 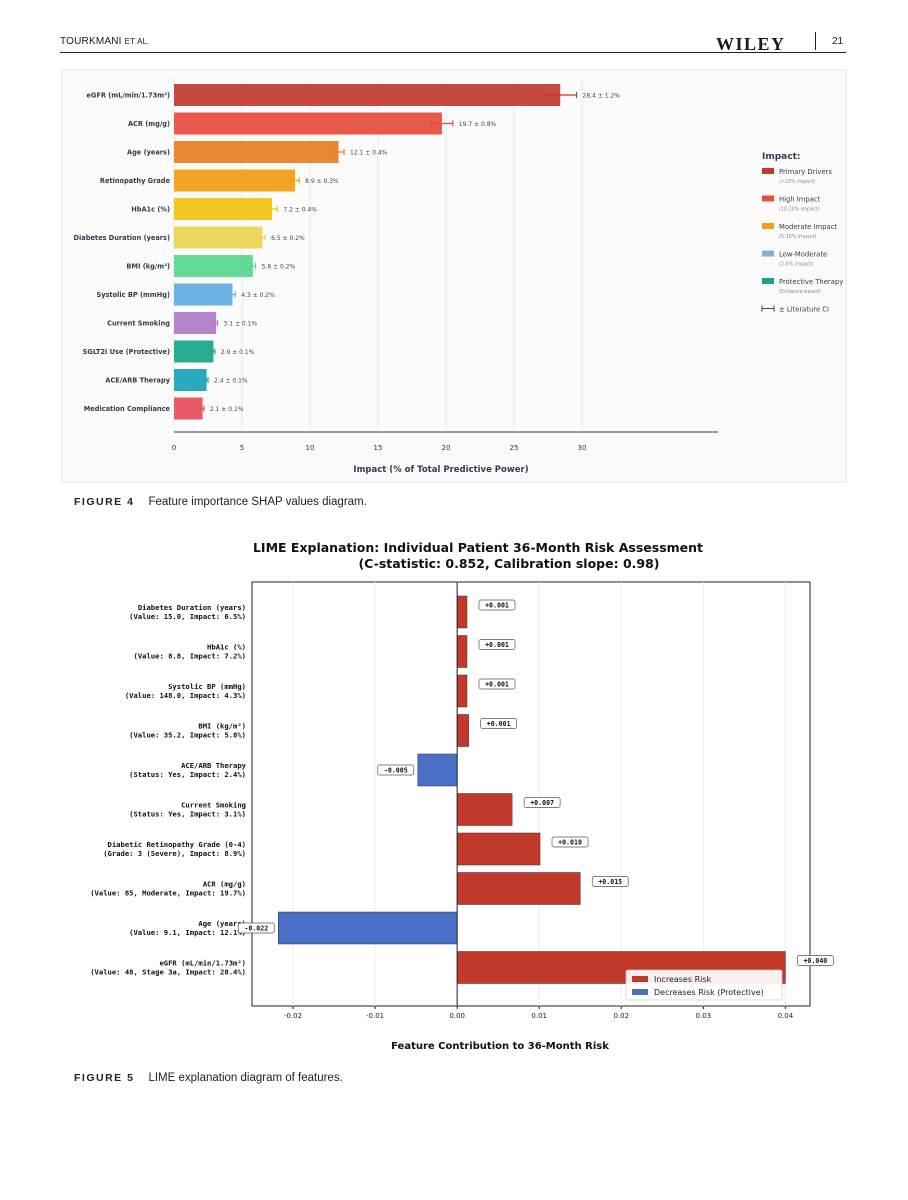 I want to click on category-detail: (Status: Yes, Impact: 2.4%), so click(x=187, y=774).